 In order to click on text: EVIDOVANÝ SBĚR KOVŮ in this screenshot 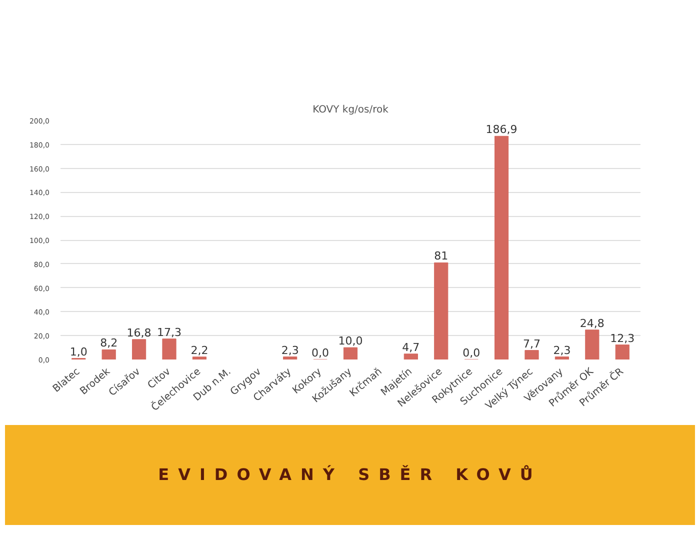, I will do `click(350, 474)`.